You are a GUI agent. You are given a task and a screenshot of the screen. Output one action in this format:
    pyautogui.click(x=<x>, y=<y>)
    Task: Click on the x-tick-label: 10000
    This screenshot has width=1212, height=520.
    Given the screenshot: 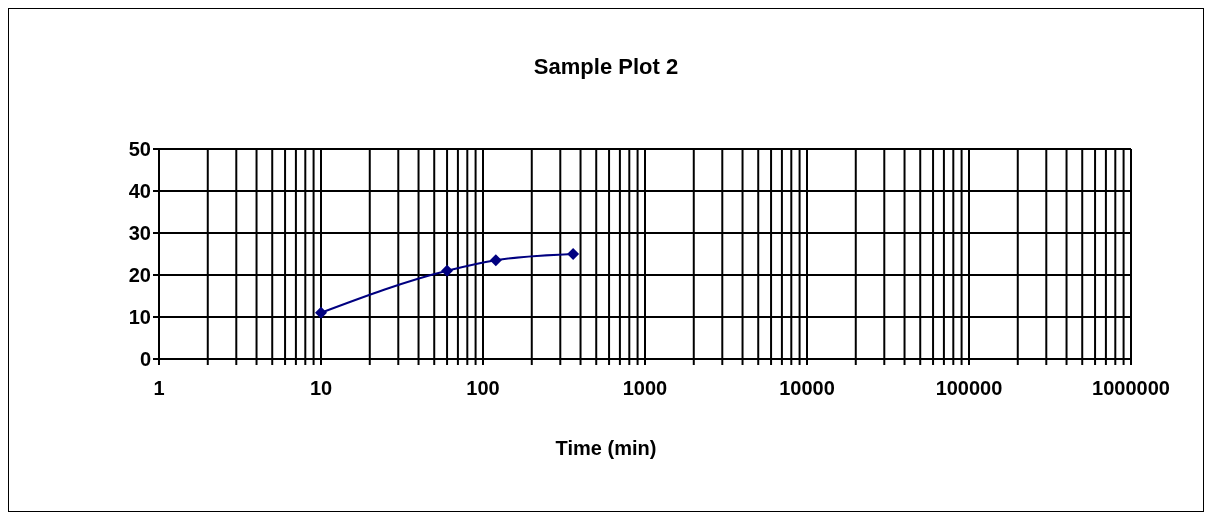 What is the action you would take?
    pyautogui.click(x=807, y=388)
    